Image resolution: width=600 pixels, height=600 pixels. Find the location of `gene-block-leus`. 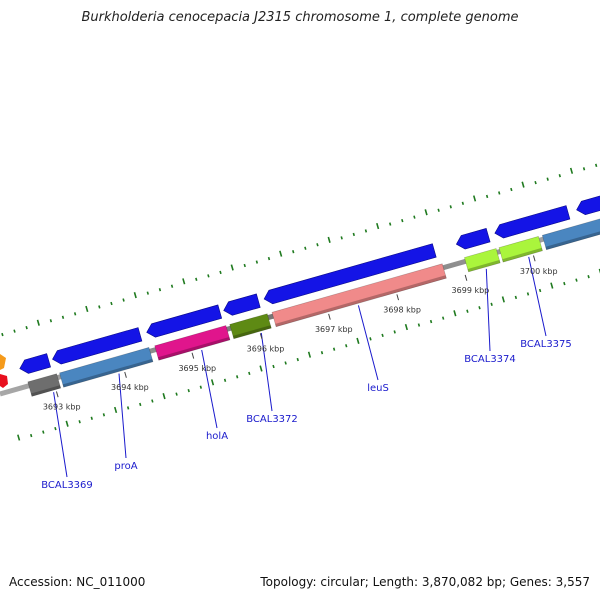

gene-block-leus is located at coordinates (359, 295).